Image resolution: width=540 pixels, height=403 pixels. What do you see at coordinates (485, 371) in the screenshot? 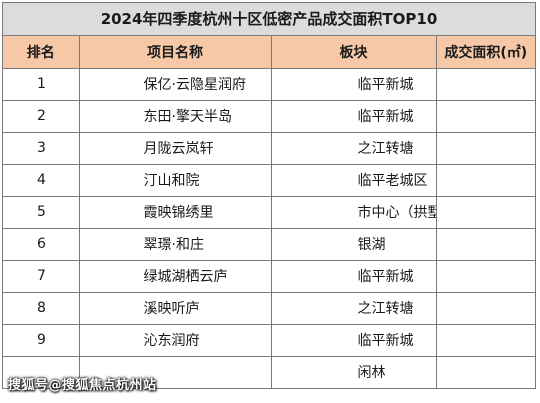
I see `deal-area-cell: 6372` at bounding box center [485, 371].